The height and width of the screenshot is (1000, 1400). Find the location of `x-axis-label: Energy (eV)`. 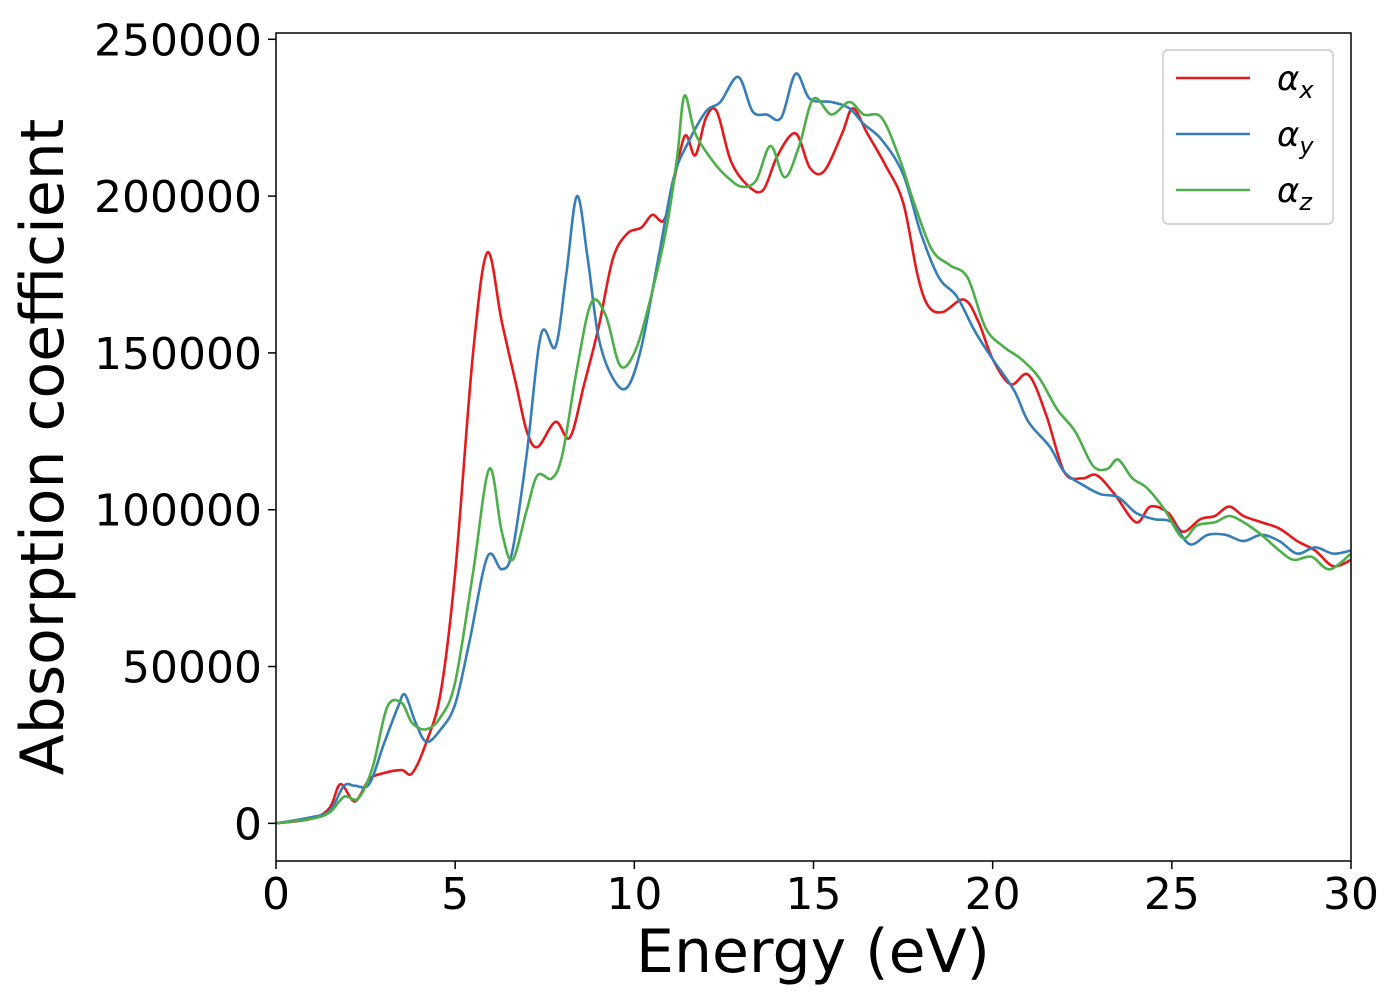

x-axis-label: Energy (eV) is located at coordinates (813, 952).